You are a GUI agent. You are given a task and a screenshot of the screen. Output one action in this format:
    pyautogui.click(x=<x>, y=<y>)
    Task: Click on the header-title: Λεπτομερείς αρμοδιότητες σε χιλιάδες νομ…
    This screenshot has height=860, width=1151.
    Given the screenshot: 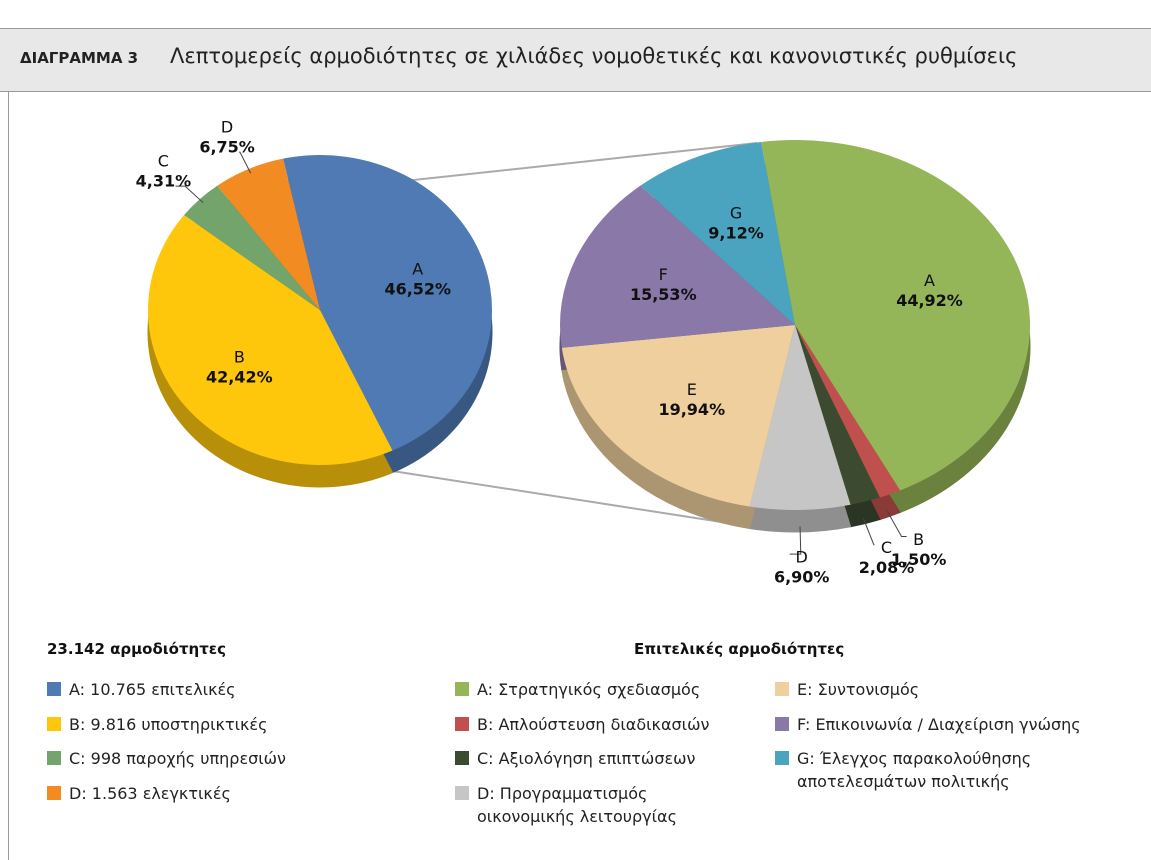 What is the action you would take?
    pyautogui.click(x=594, y=56)
    